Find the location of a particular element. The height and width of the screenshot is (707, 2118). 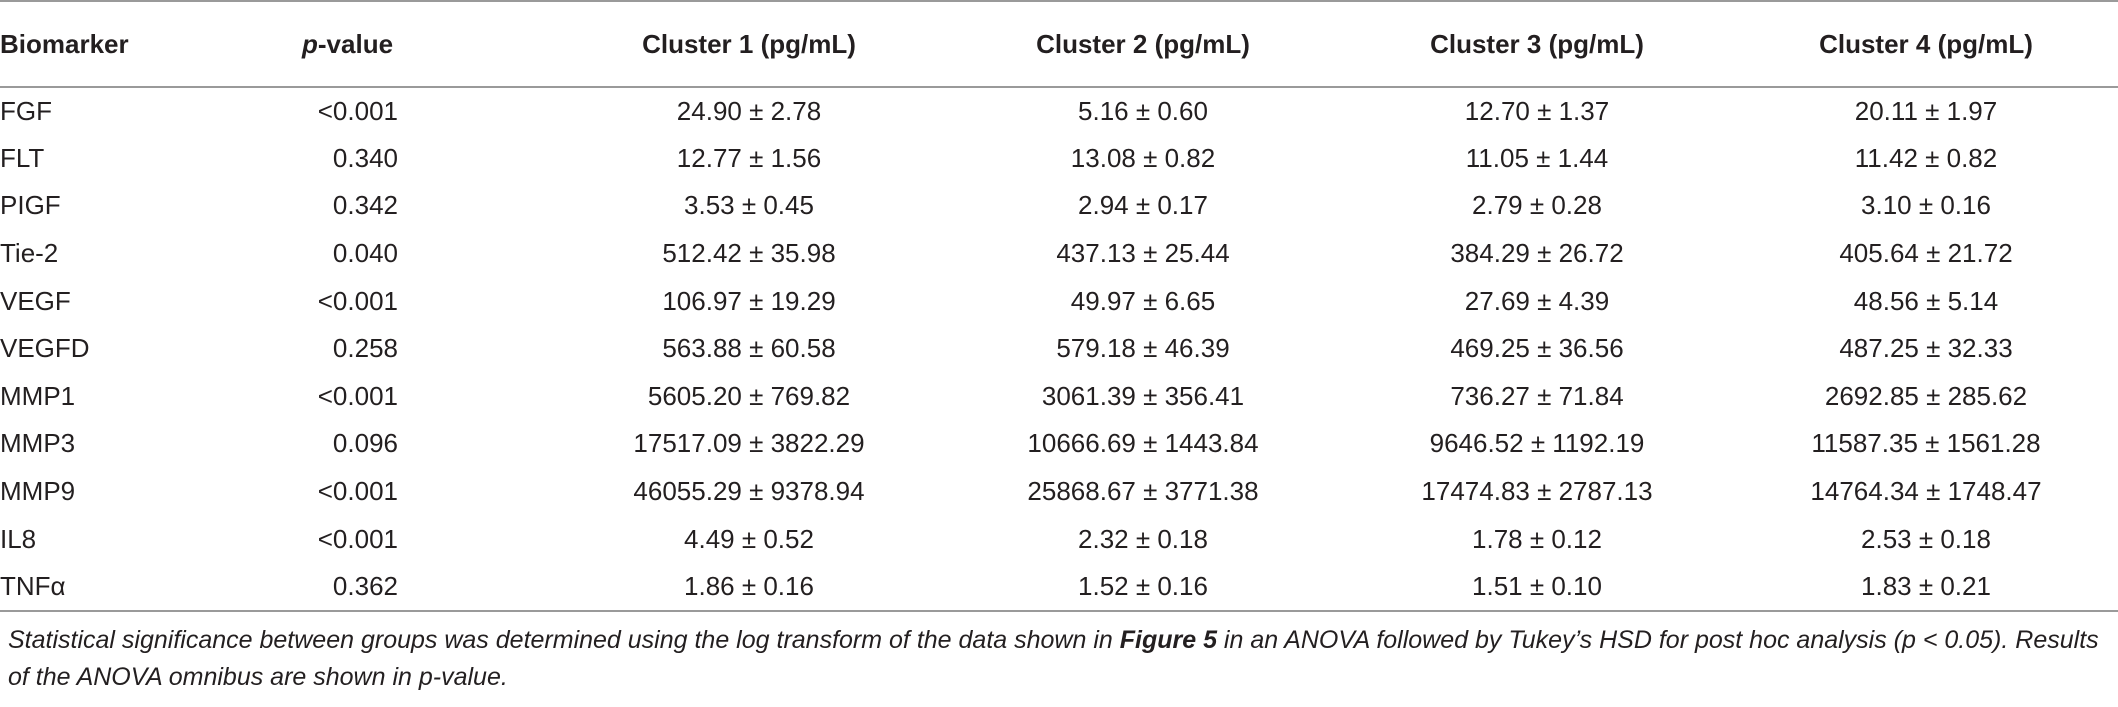

cell-cluster-3: 1.78 ± 0.12 is located at coordinates (1537, 538).